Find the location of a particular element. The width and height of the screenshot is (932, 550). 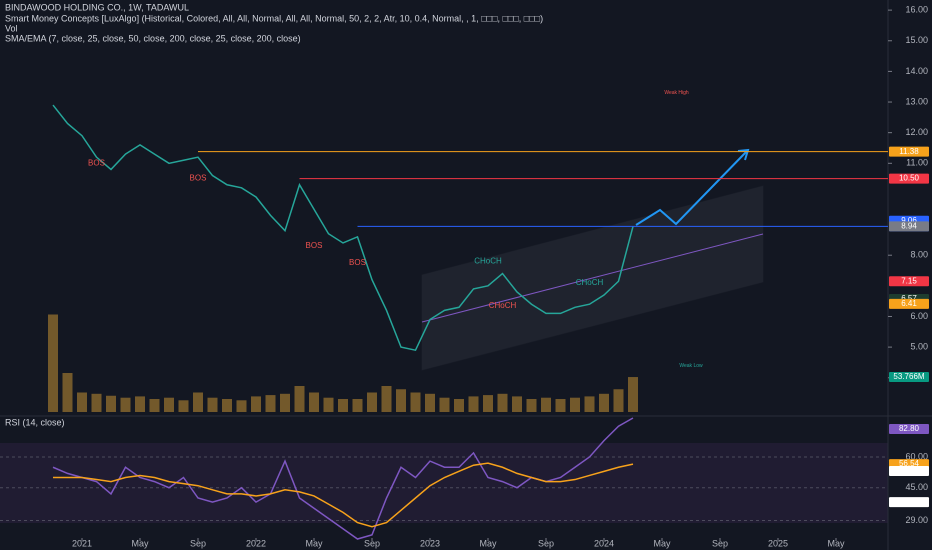

arrow-head is located at coordinates (743, 154).